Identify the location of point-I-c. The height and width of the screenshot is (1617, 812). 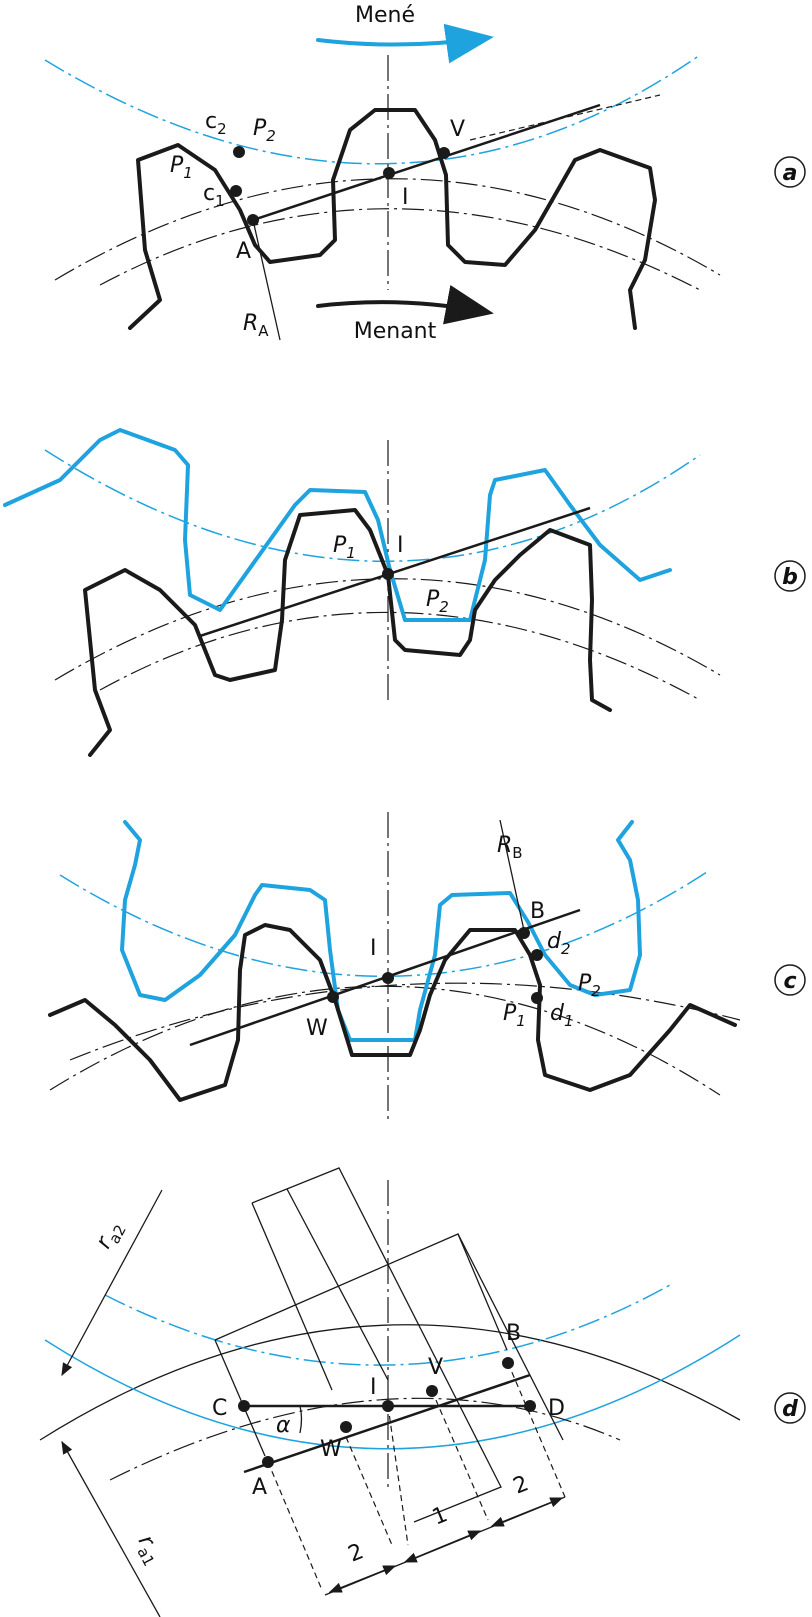
(388, 978).